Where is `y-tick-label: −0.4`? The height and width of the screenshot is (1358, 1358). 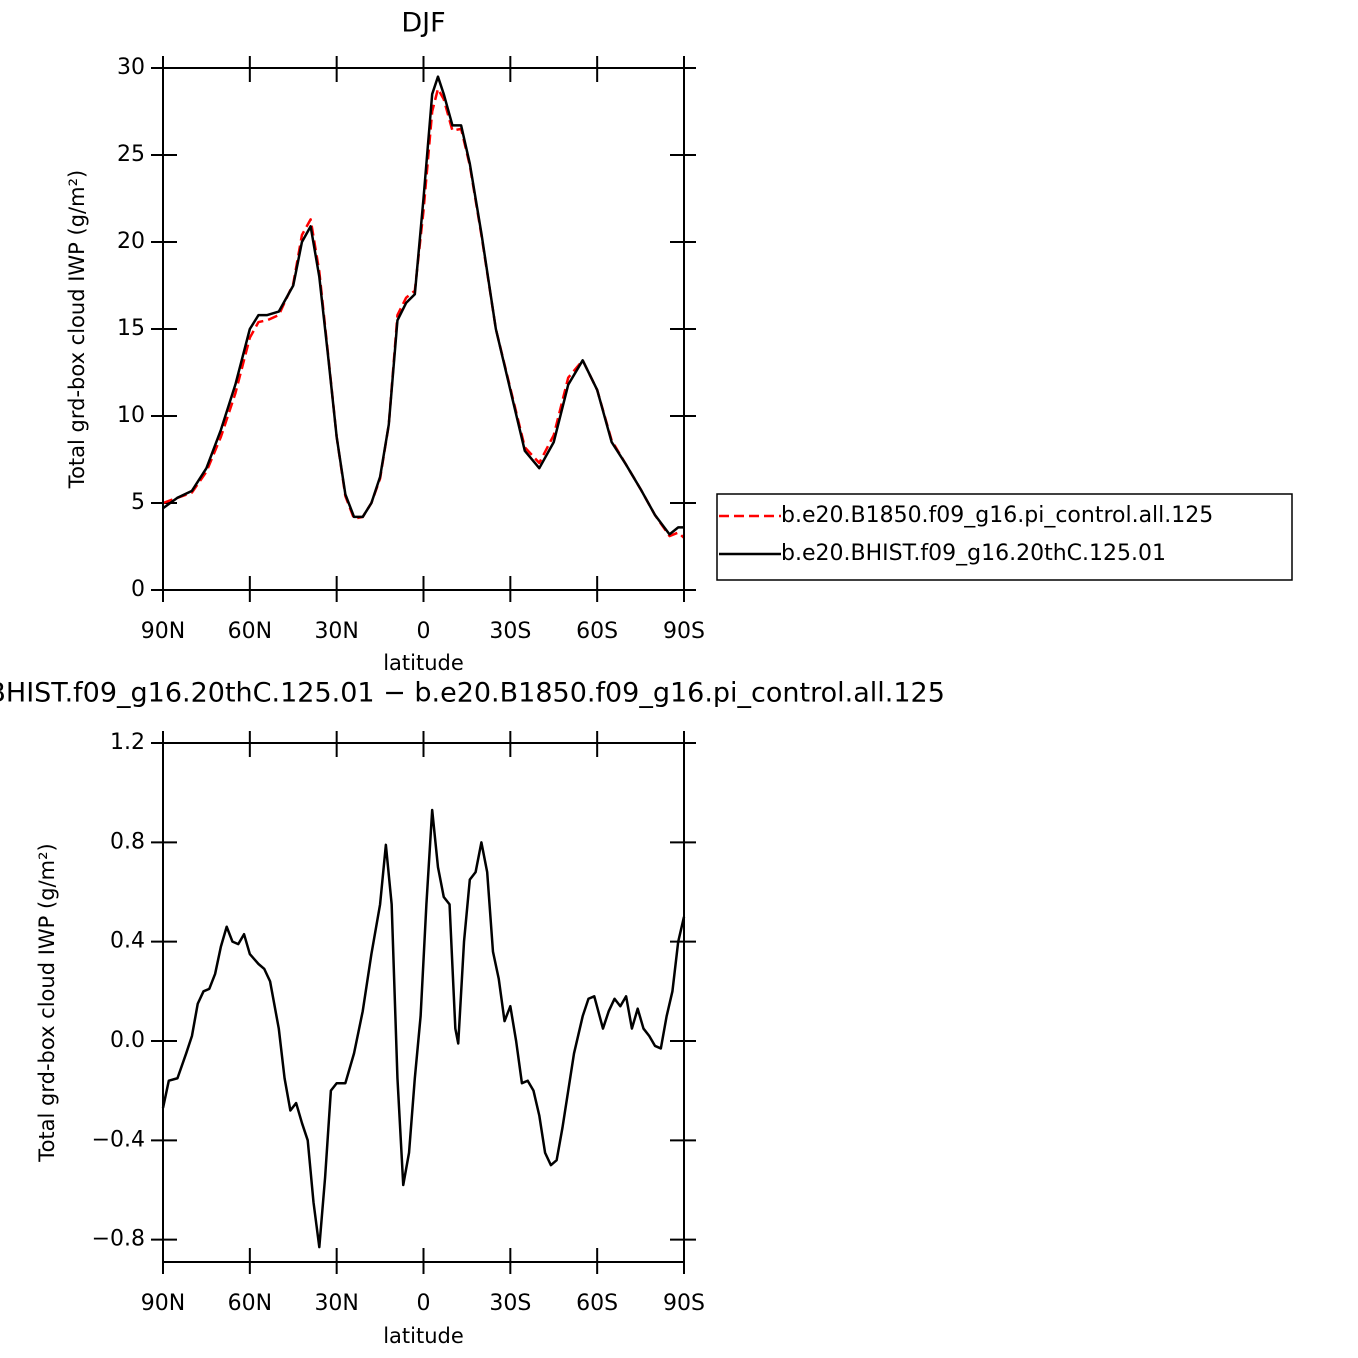 y-tick-label: −0.4 is located at coordinates (118, 1139).